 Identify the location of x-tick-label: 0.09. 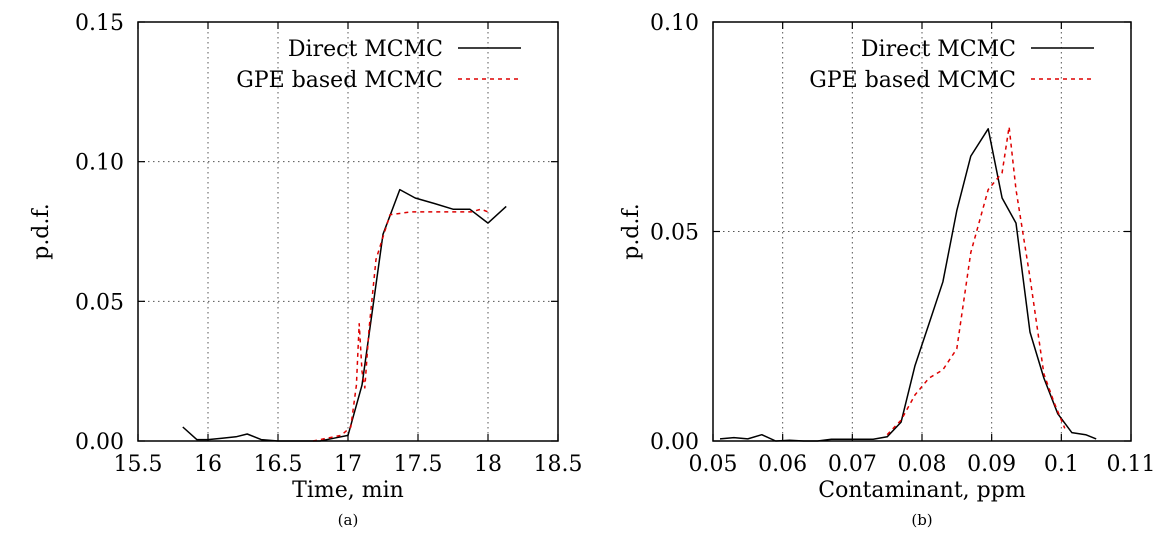
(991, 464).